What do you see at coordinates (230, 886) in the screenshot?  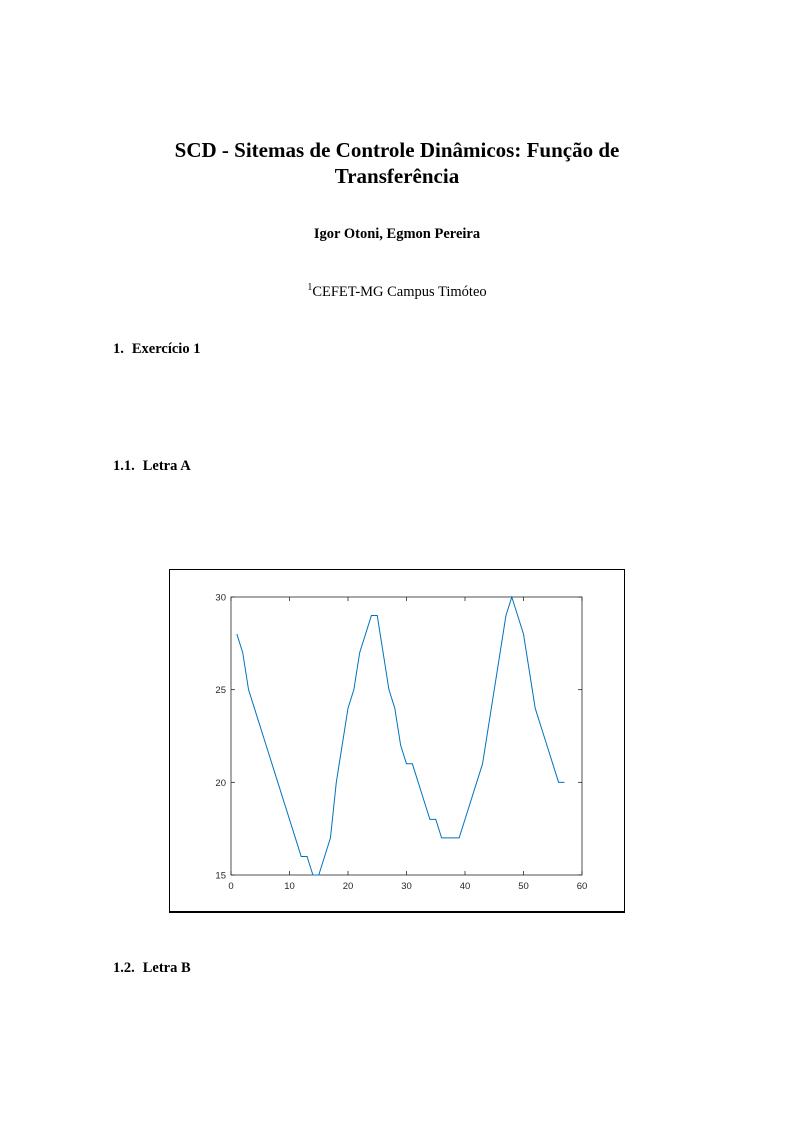 I see `x-tick-label: 0` at bounding box center [230, 886].